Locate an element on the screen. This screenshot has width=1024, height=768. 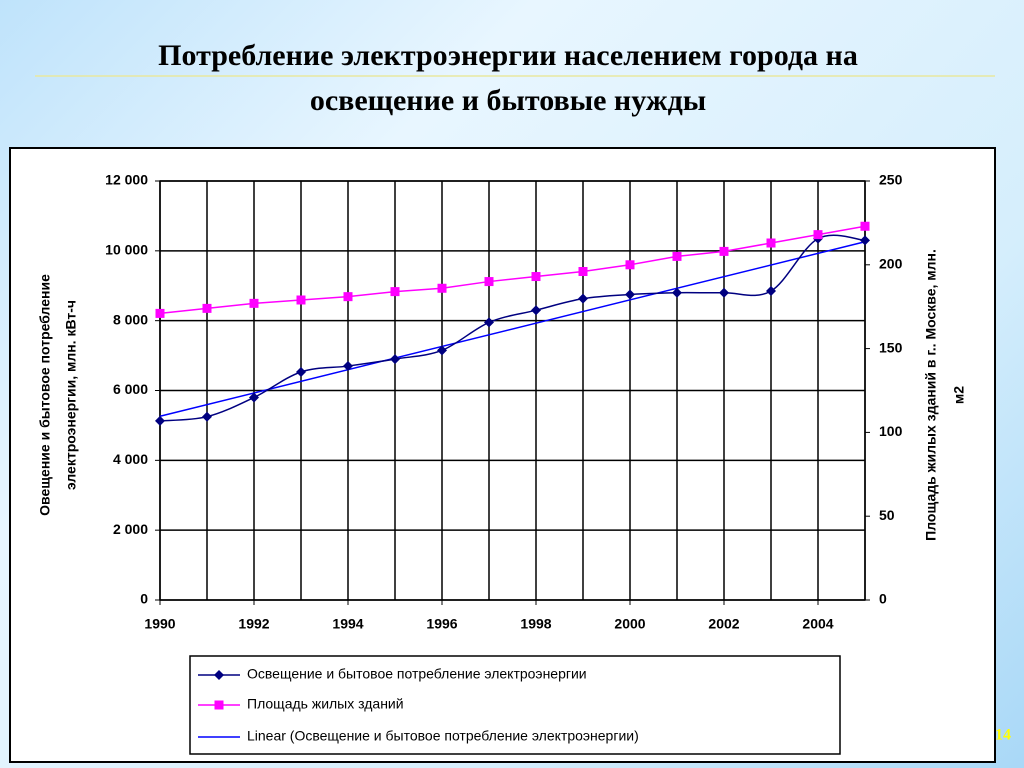
x-tick-label: 1998 is located at coordinates (535, 624).